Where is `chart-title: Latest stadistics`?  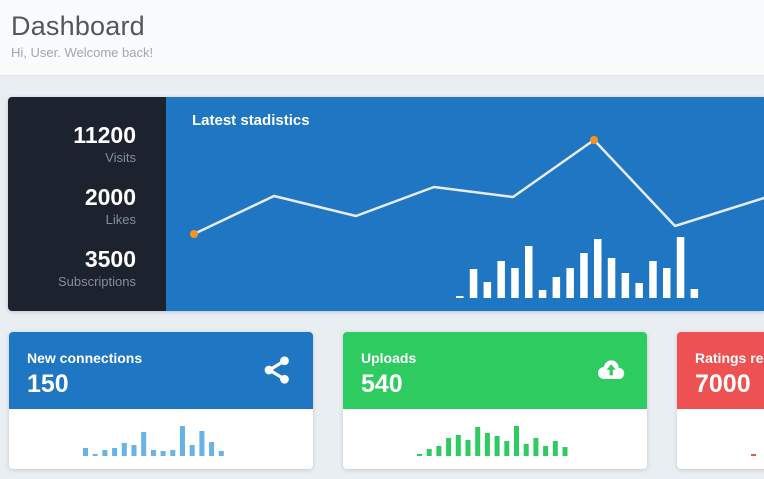 chart-title: Latest stadistics is located at coordinates (251, 120).